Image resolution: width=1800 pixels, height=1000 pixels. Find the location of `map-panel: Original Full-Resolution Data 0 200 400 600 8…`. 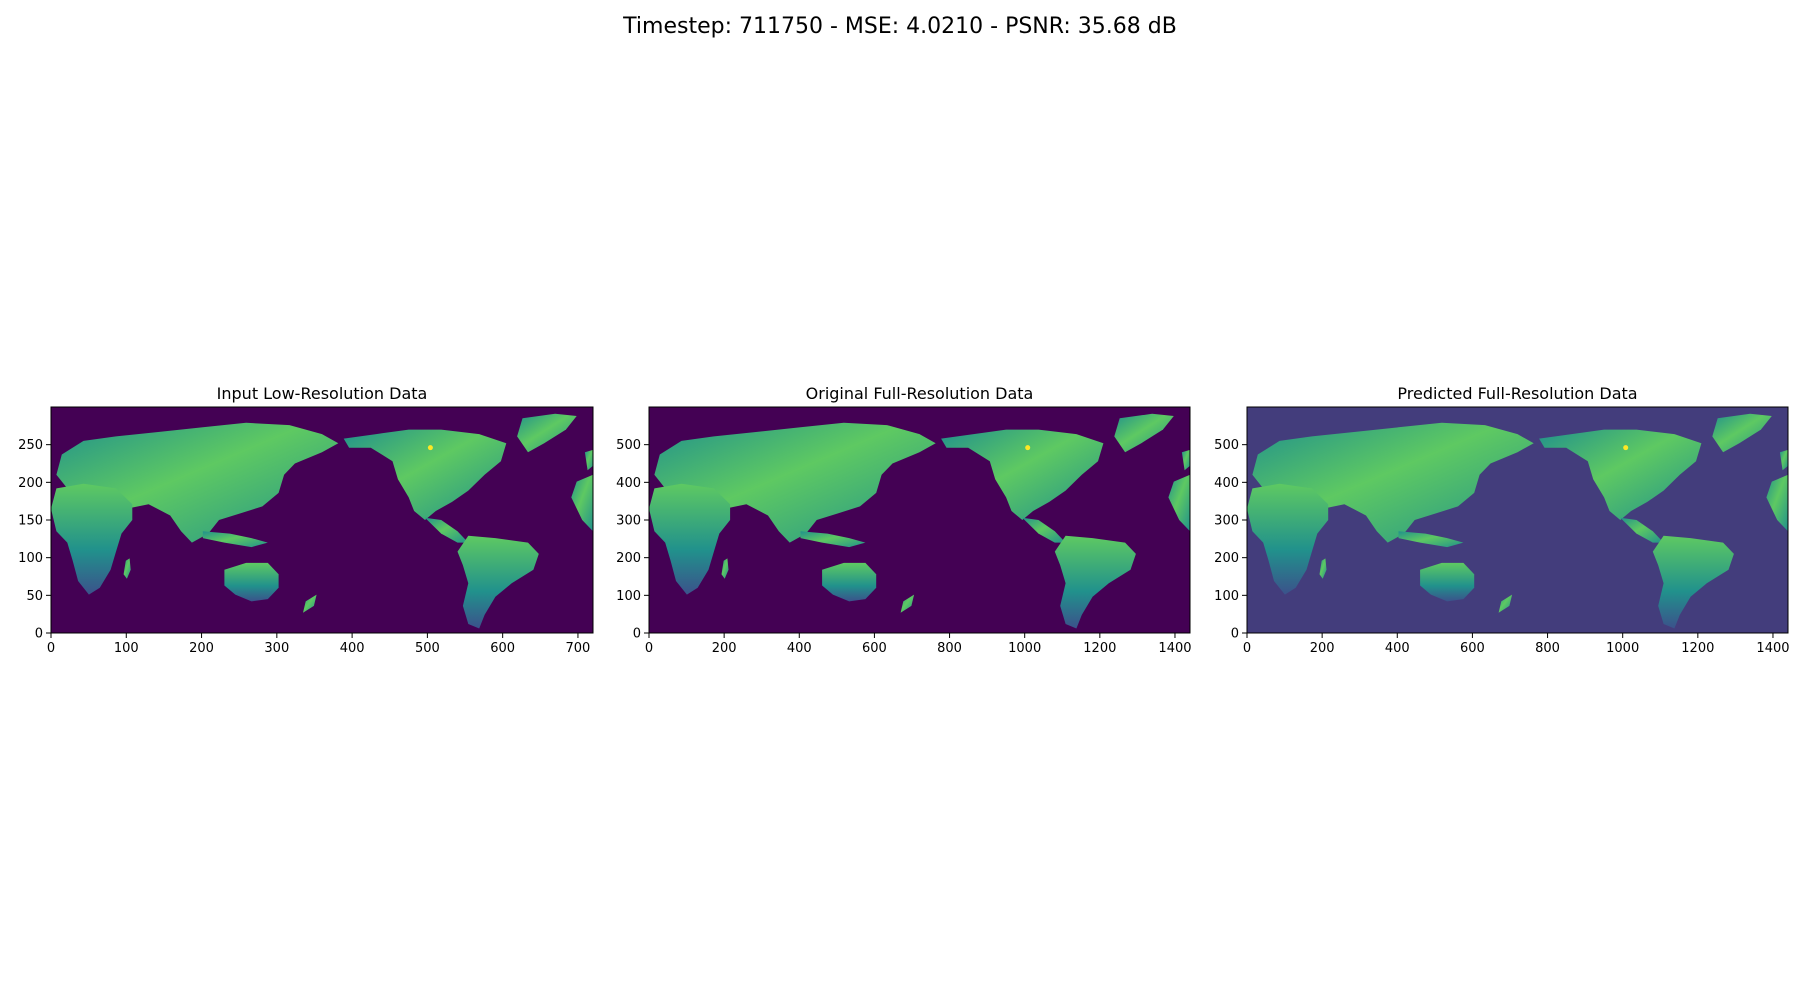

map-panel: Original Full-Resolution Data 0 200 400 600 8… is located at coordinates (903, 520).